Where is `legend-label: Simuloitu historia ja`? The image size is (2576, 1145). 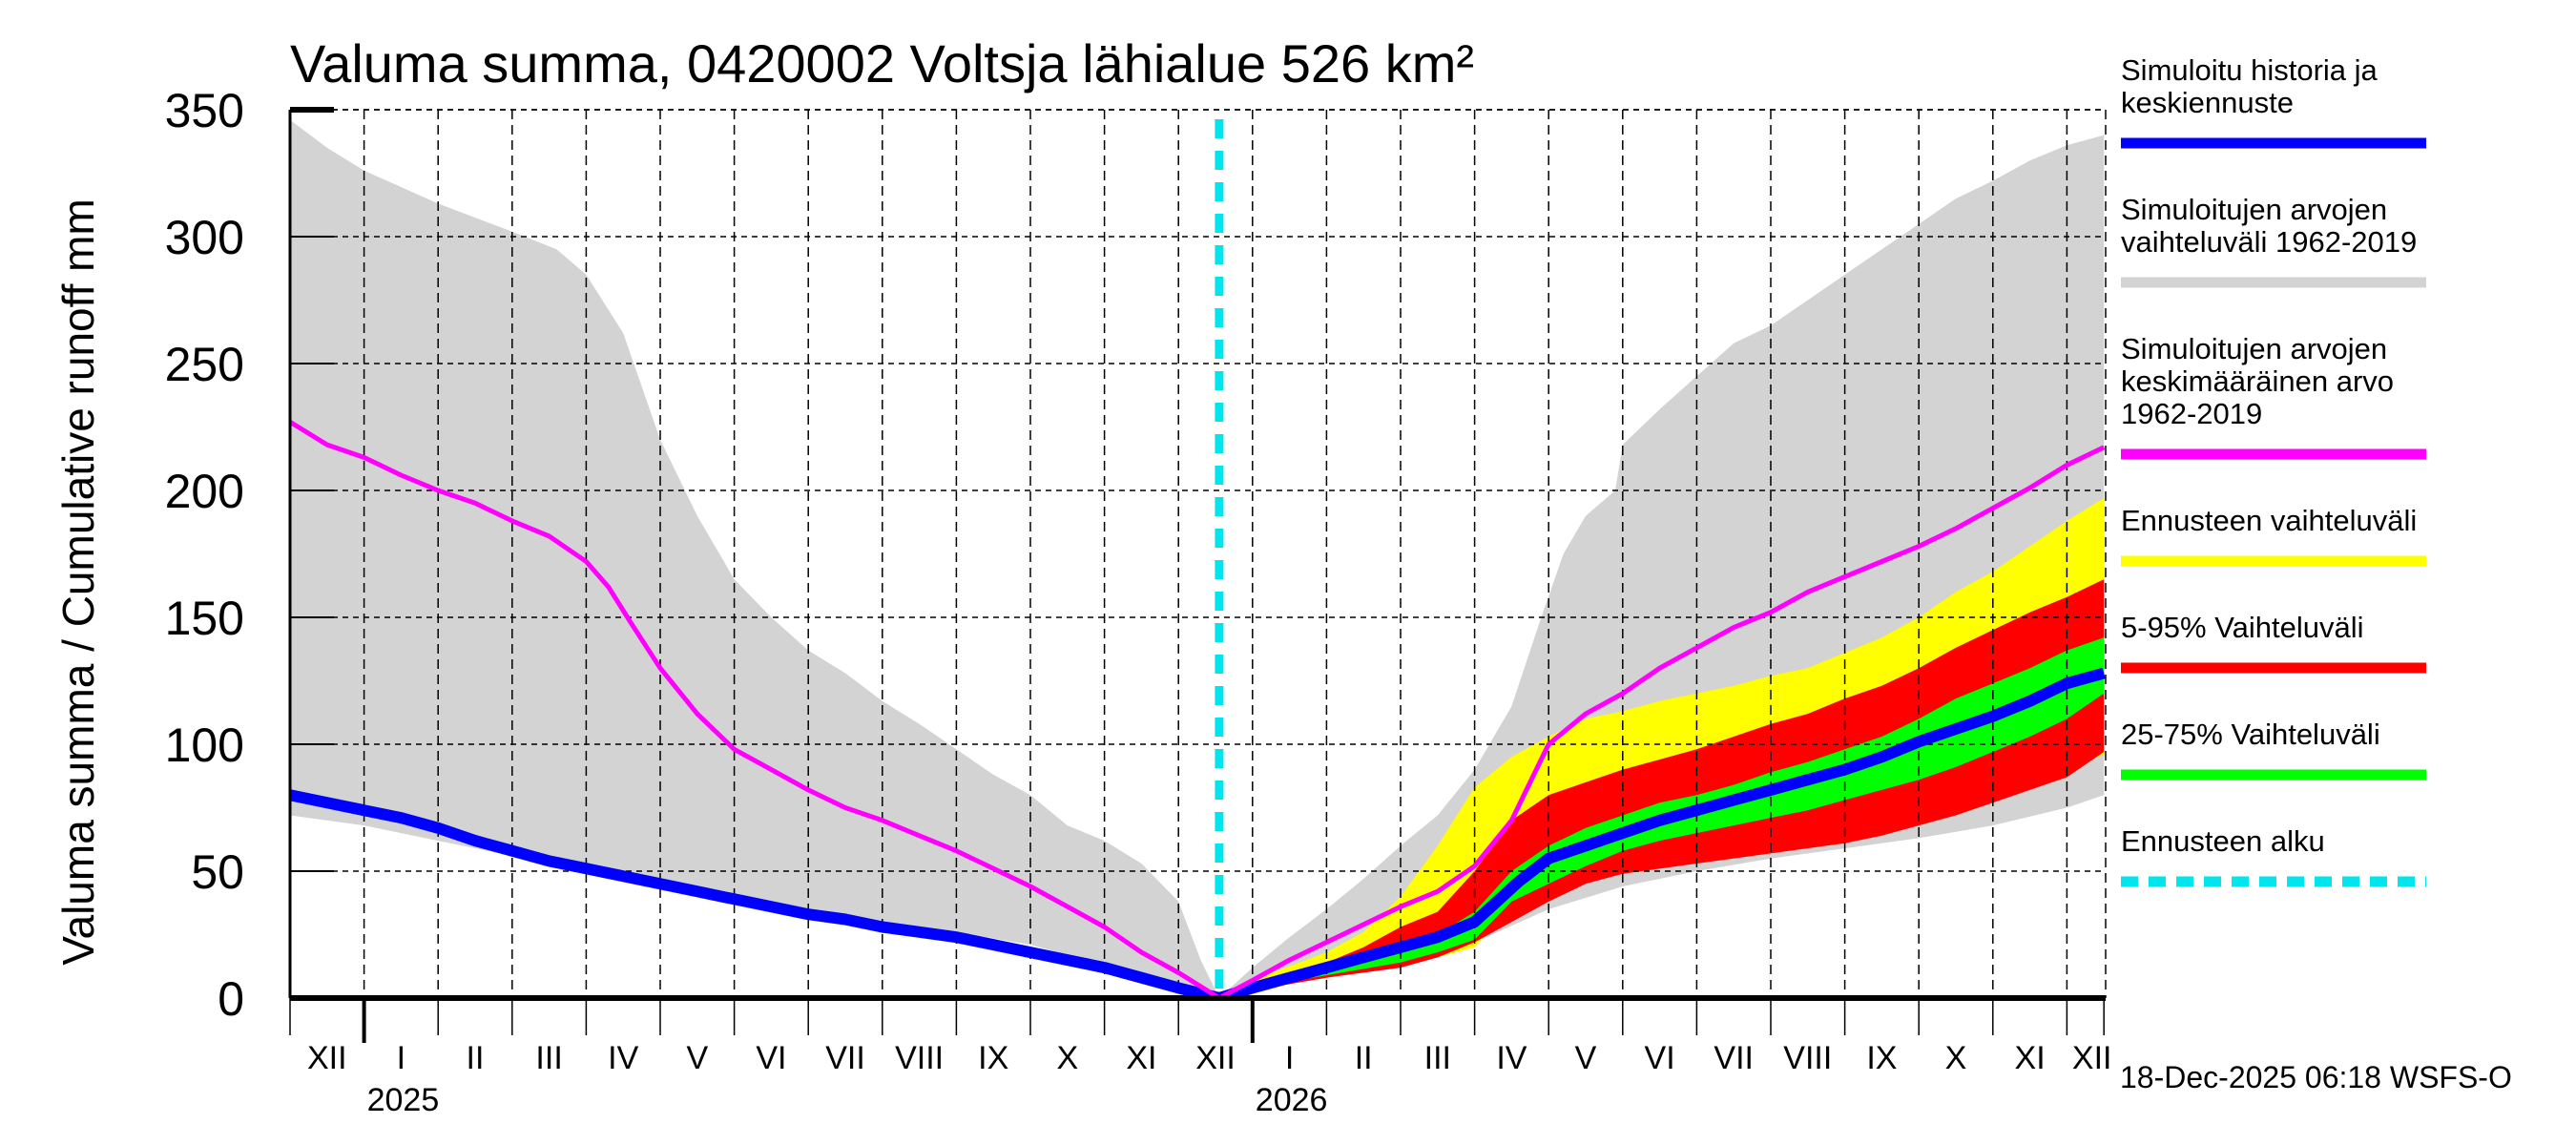 legend-label: Simuloitu historia ja is located at coordinates (2250, 70).